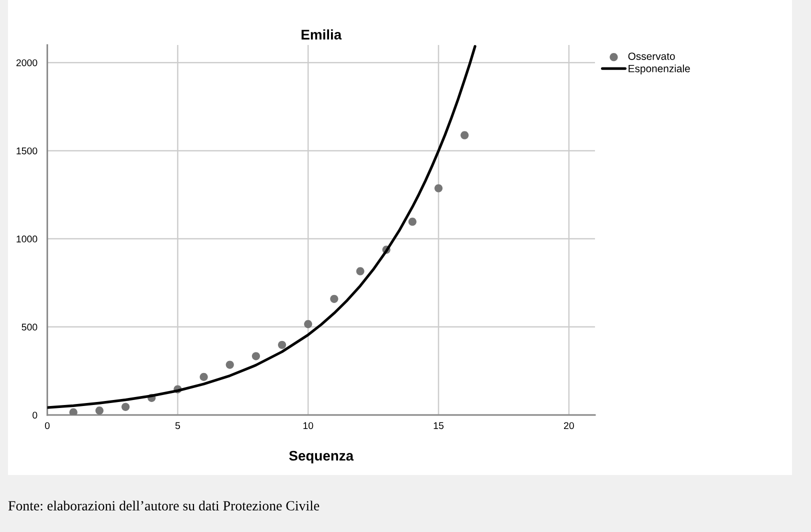 Image resolution: width=811 pixels, height=532 pixels. I want to click on x-tick-label: 15, so click(439, 426).